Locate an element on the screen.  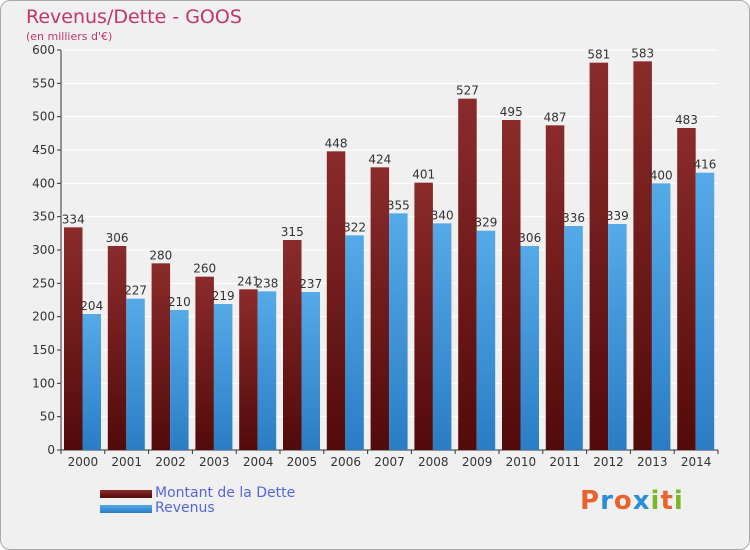
x-tick-label: 2004 is located at coordinates (258, 462).